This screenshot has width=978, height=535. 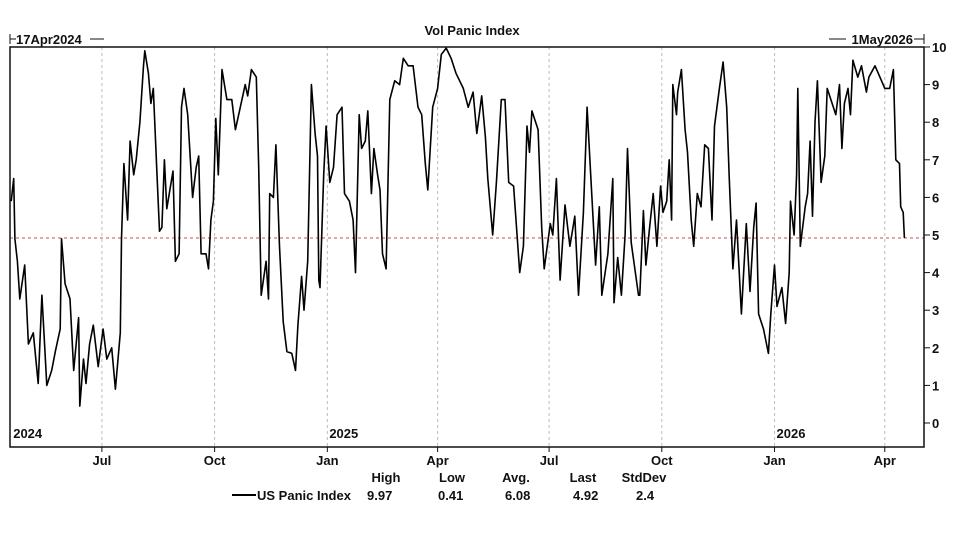 I want to click on year-label: 2026, so click(x=791, y=433).